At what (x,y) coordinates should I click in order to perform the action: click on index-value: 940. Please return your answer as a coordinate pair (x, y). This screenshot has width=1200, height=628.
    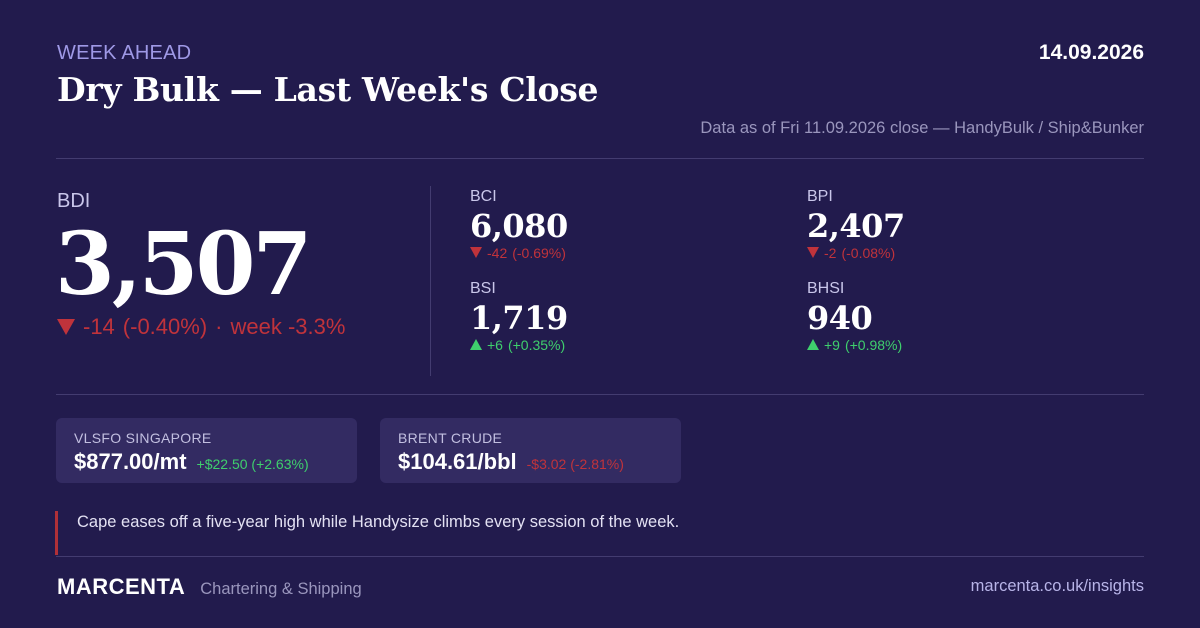
    Looking at the image, I should click on (840, 318).